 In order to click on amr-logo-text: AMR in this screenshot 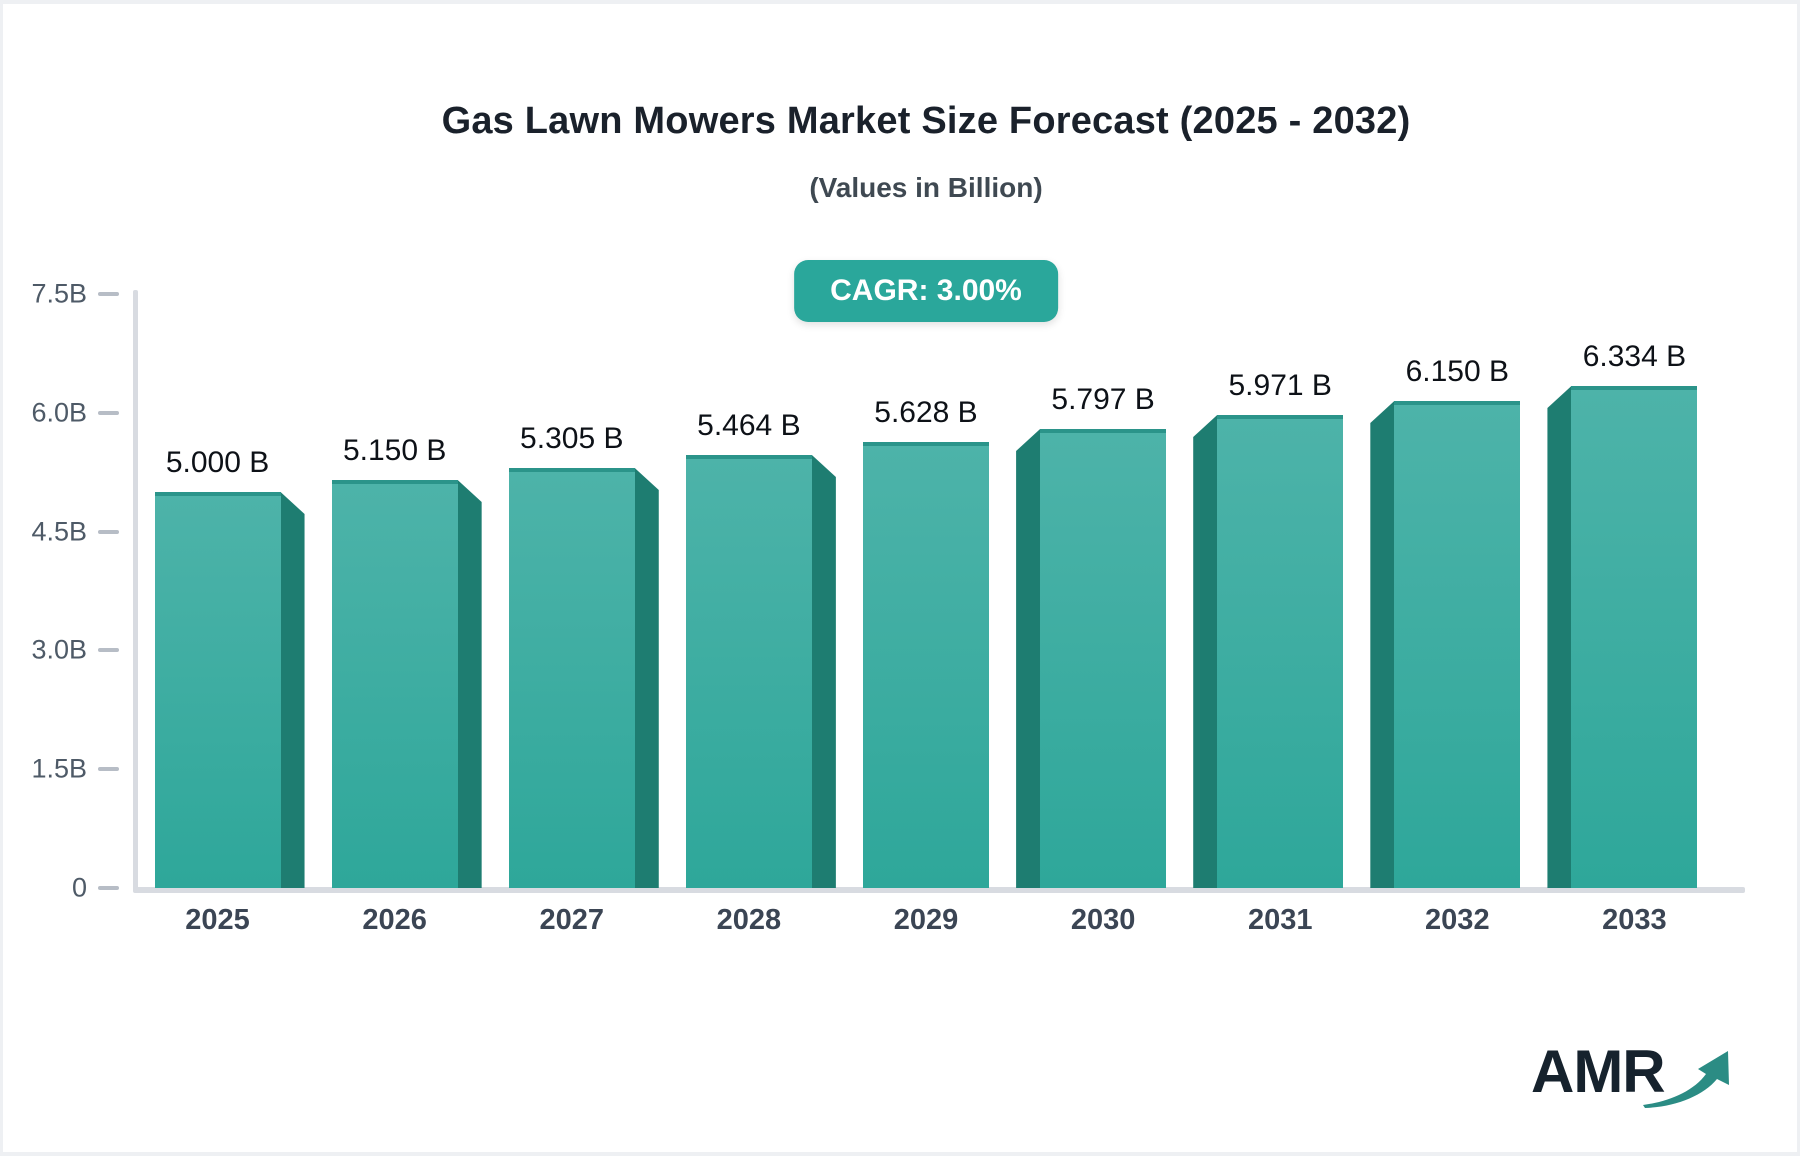, I will do `click(1598, 1071)`.